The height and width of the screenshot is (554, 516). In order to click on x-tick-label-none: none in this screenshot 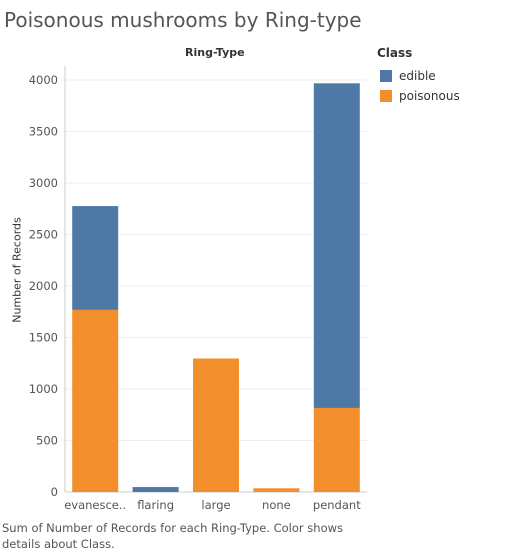, I will do `click(276, 505)`.